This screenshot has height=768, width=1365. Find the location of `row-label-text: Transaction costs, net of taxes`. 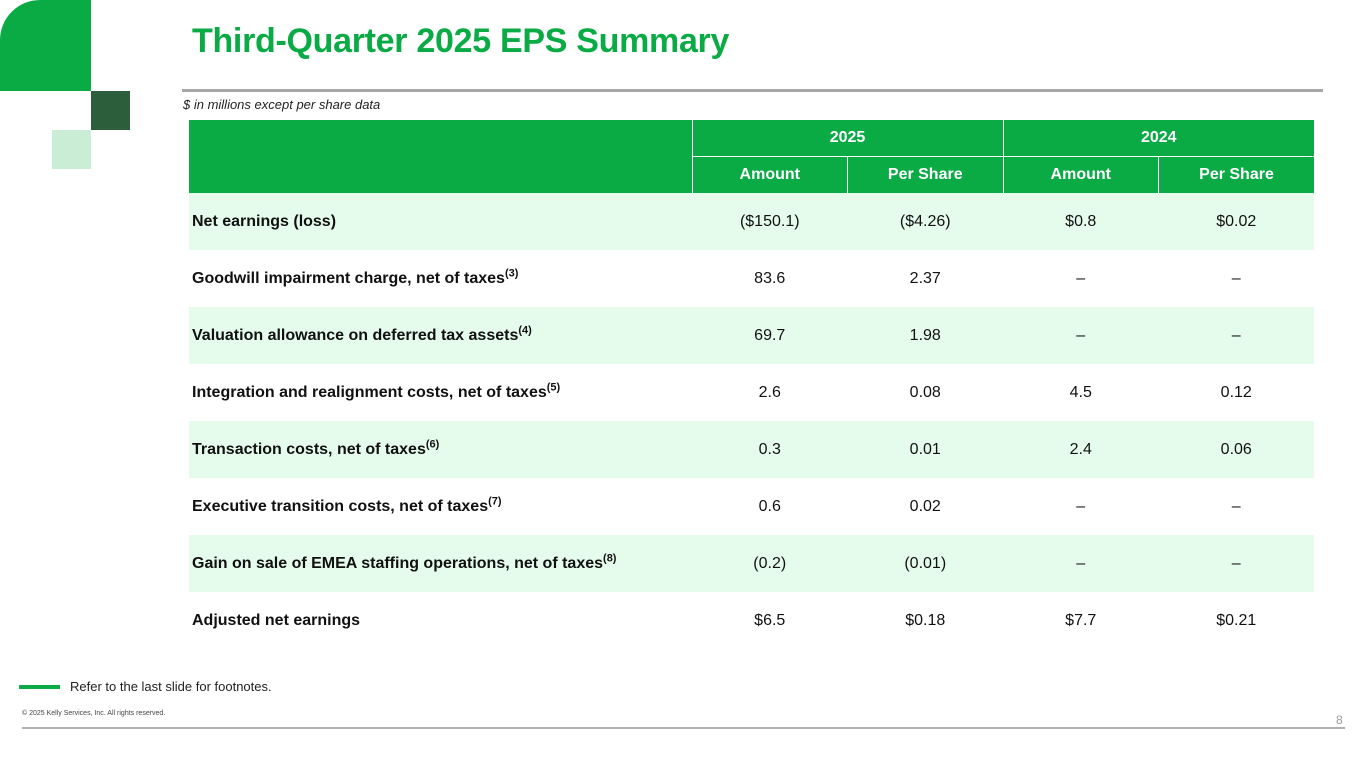

row-label-text: Transaction costs, net of taxes is located at coordinates (309, 449).